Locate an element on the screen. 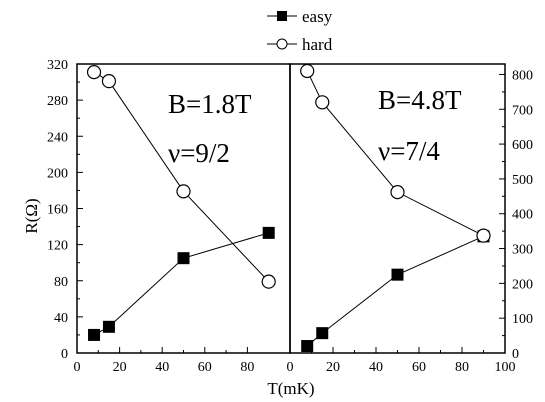 The image size is (545, 402). annotation-left-1: ν=9/2 is located at coordinates (199, 153).